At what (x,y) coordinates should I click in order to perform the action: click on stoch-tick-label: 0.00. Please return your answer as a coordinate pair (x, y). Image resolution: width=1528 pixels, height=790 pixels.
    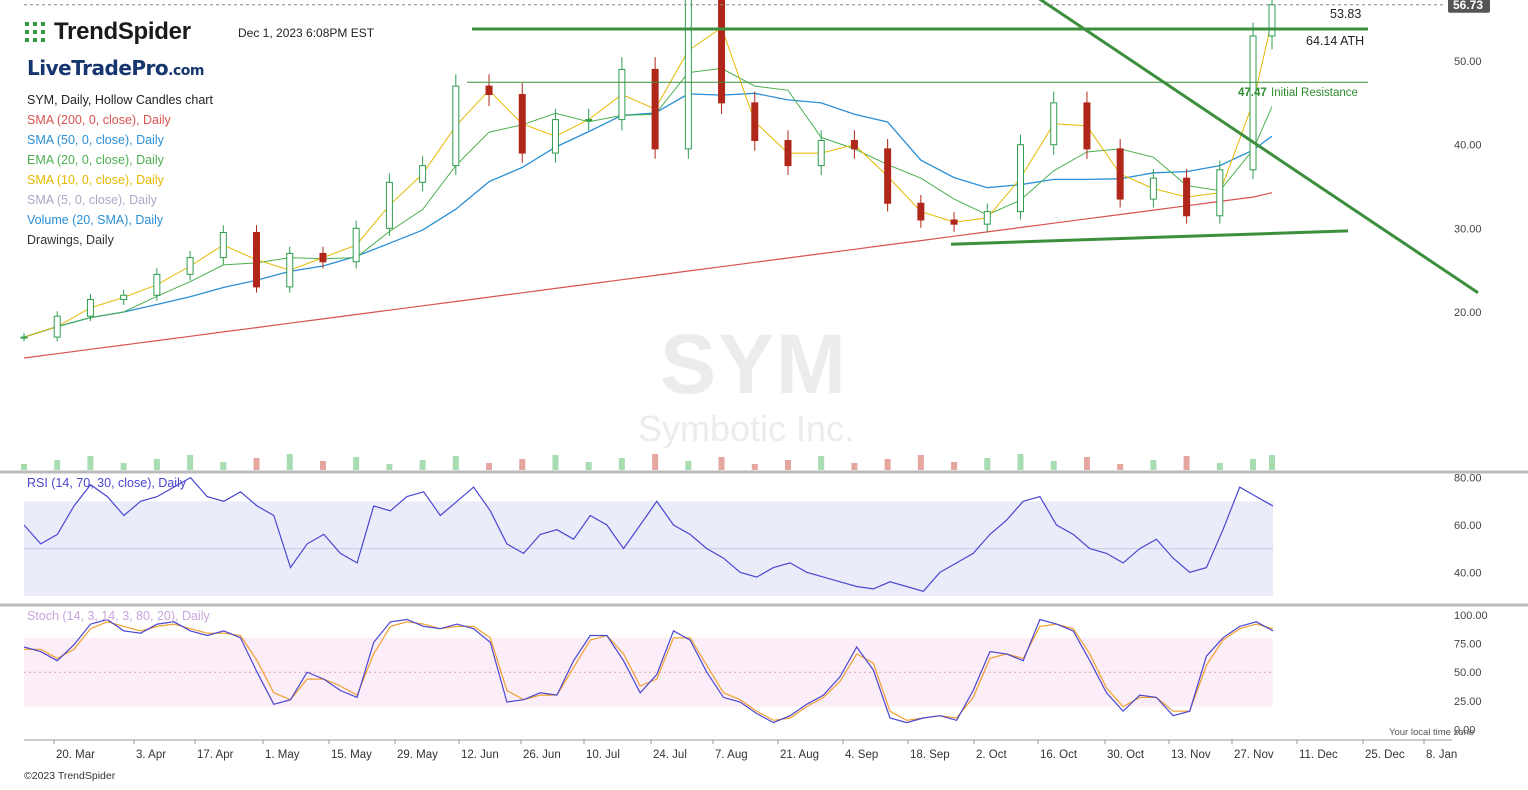
    Looking at the image, I should click on (1464, 731).